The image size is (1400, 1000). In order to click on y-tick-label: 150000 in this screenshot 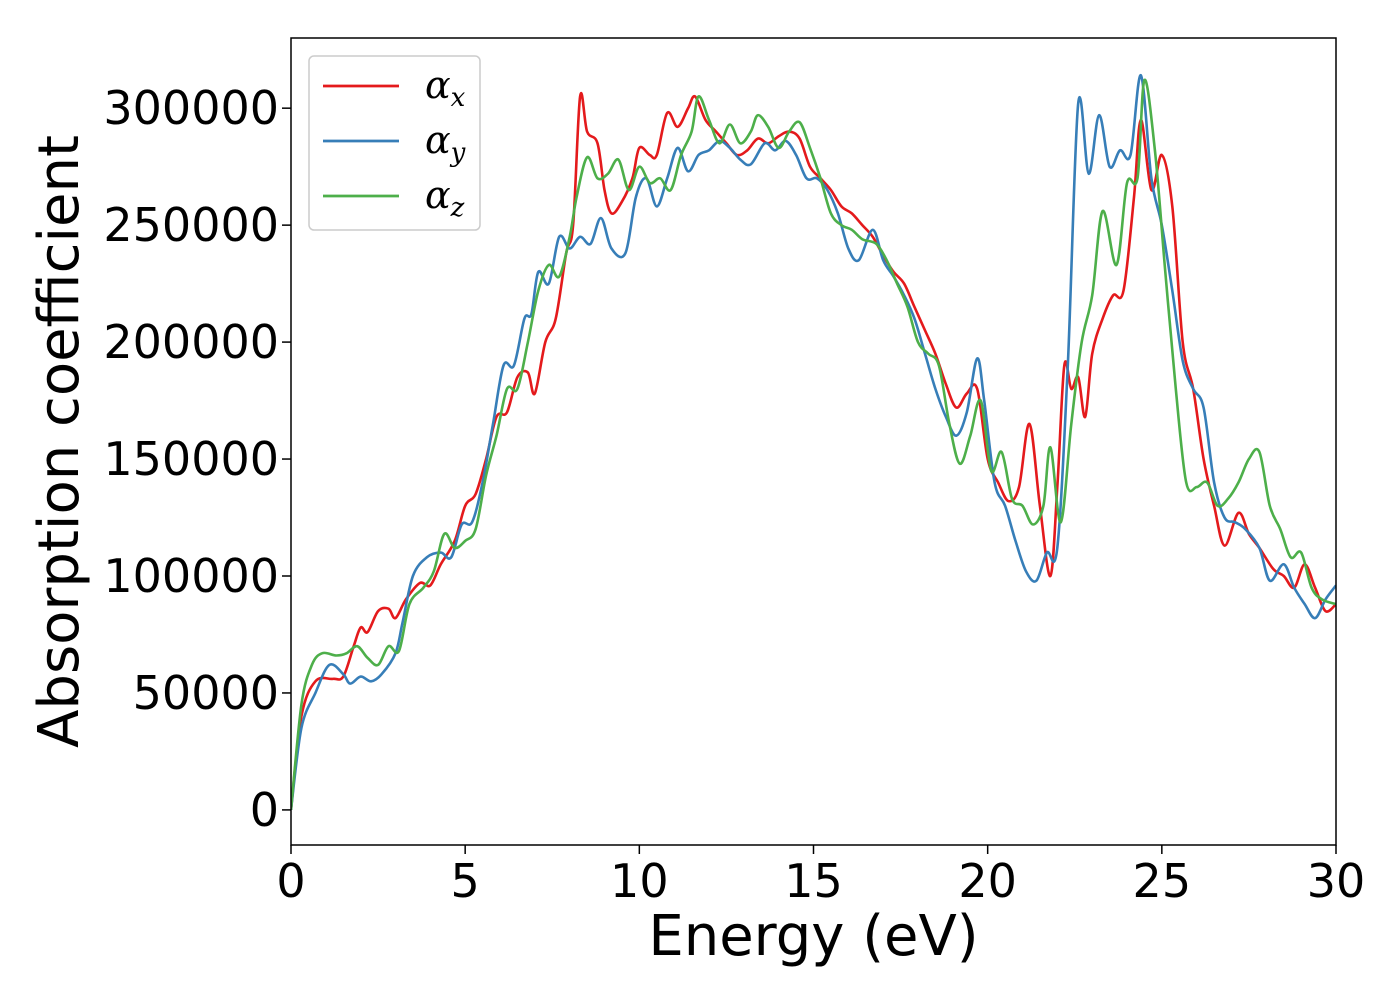, I will do `click(191, 459)`.